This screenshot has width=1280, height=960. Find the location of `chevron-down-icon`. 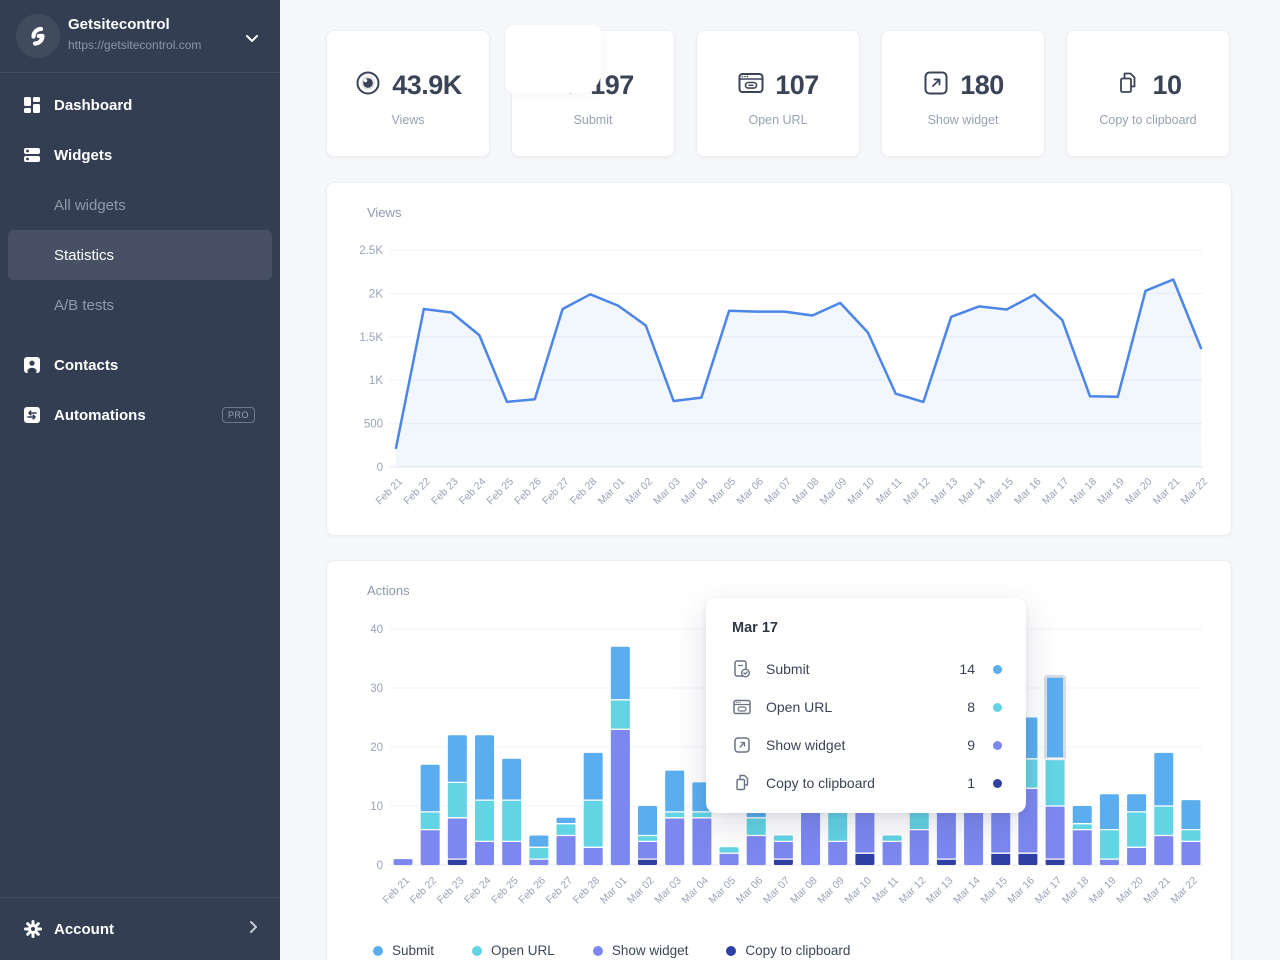

chevron-down-icon is located at coordinates (252, 39).